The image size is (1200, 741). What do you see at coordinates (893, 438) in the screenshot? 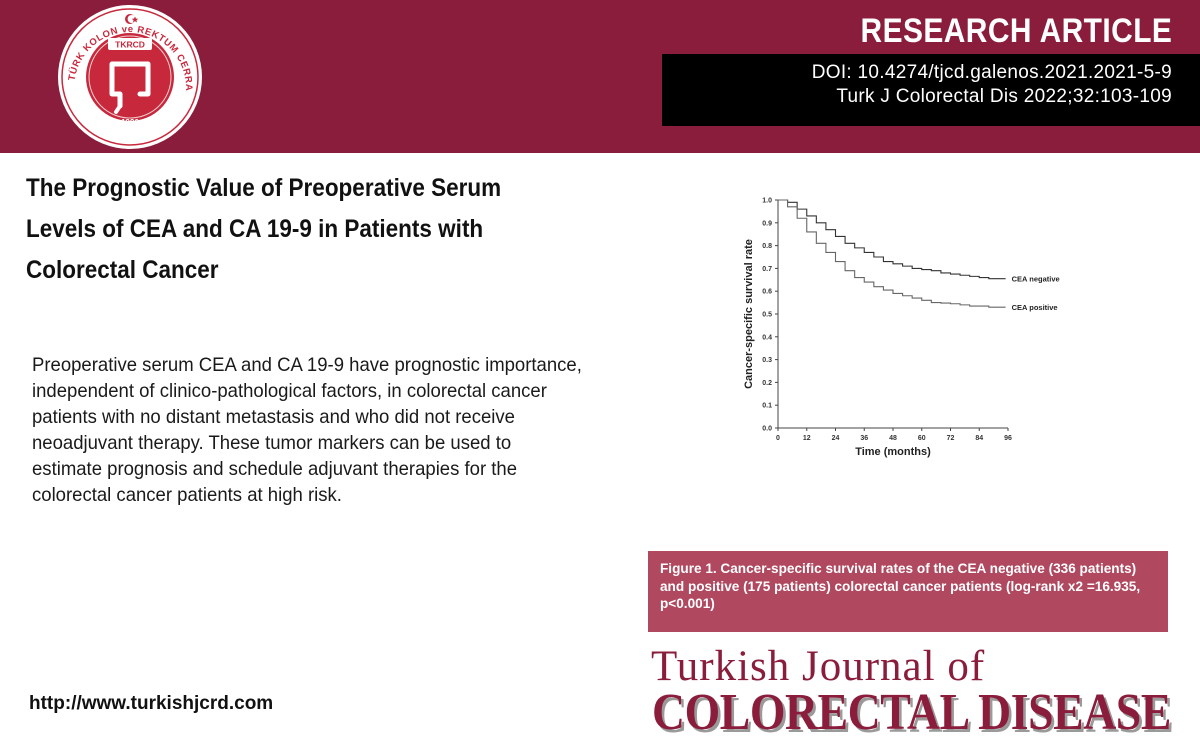
I see `x-tick-label: 48` at bounding box center [893, 438].